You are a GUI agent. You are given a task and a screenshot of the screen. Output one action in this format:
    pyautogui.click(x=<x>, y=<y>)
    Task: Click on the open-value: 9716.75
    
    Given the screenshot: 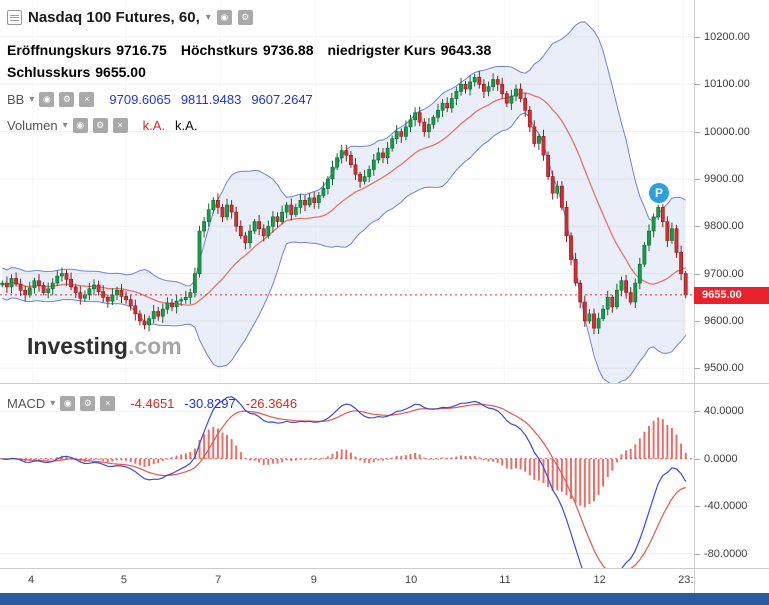 What is the action you would take?
    pyautogui.click(x=141, y=50)
    